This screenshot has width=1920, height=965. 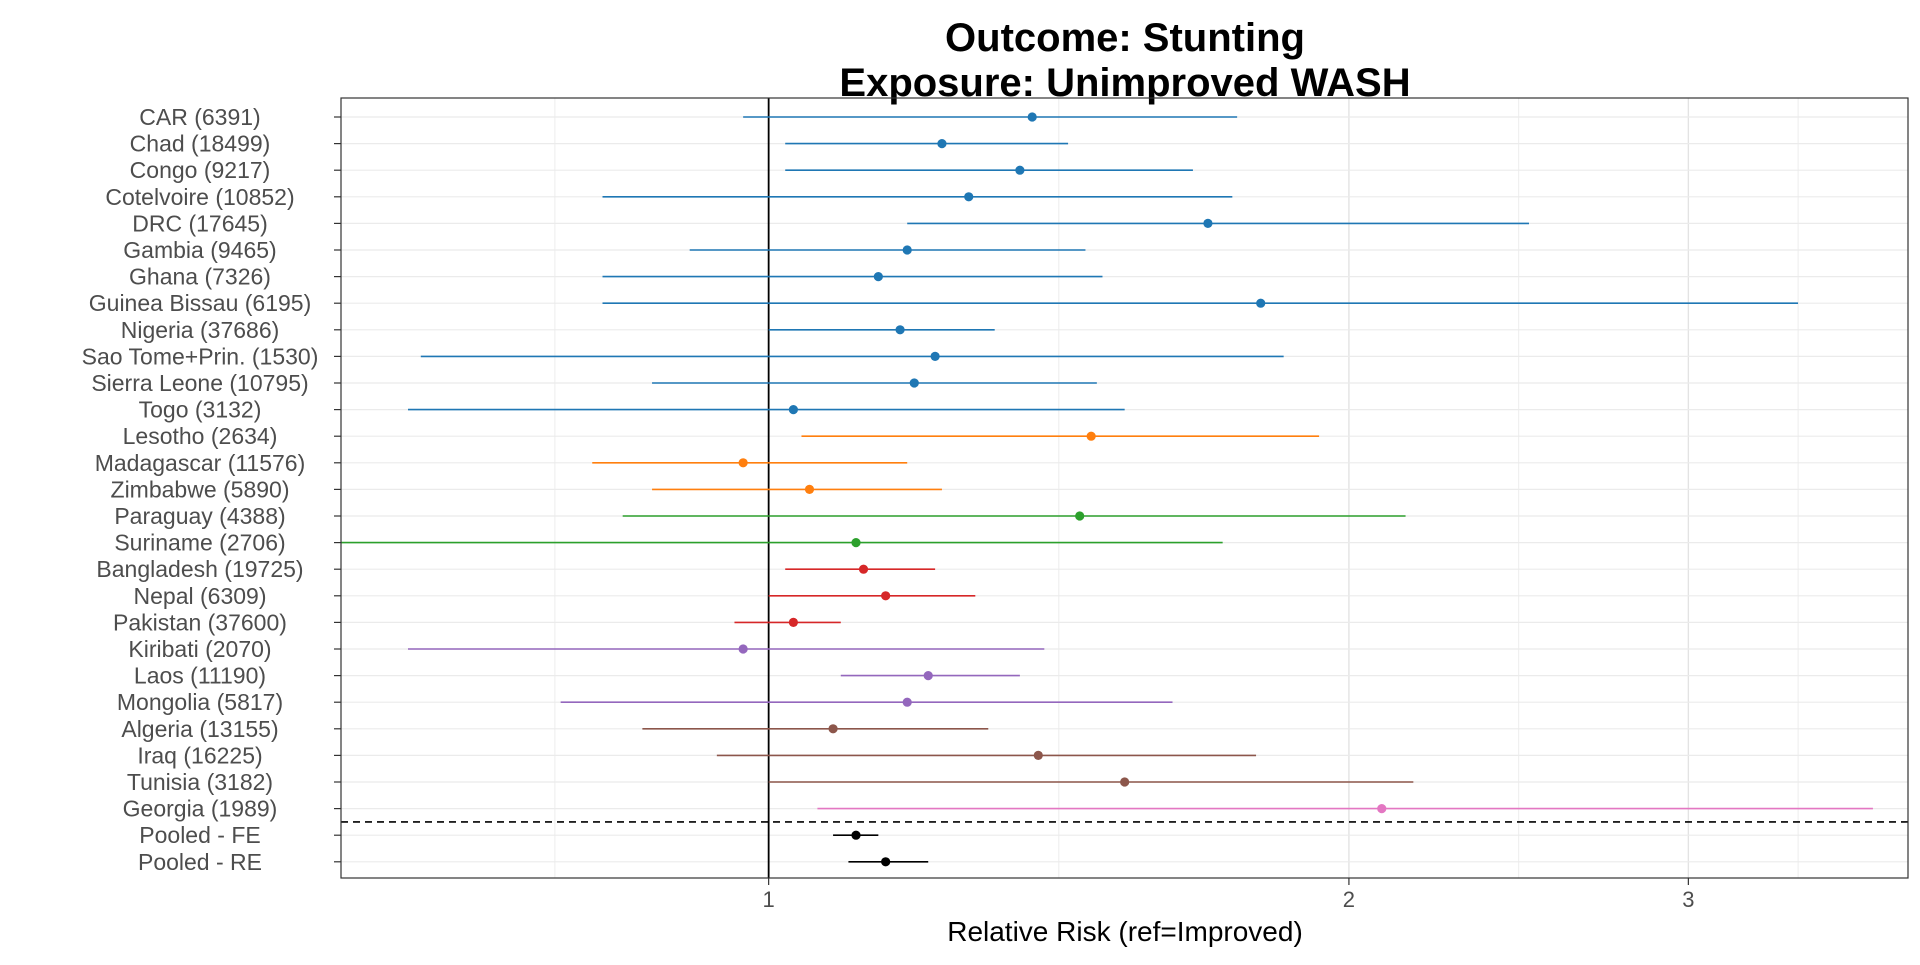 What do you see at coordinates (200, 277) in the screenshot?
I see `y-tick-label: Ghana (7326)` at bounding box center [200, 277].